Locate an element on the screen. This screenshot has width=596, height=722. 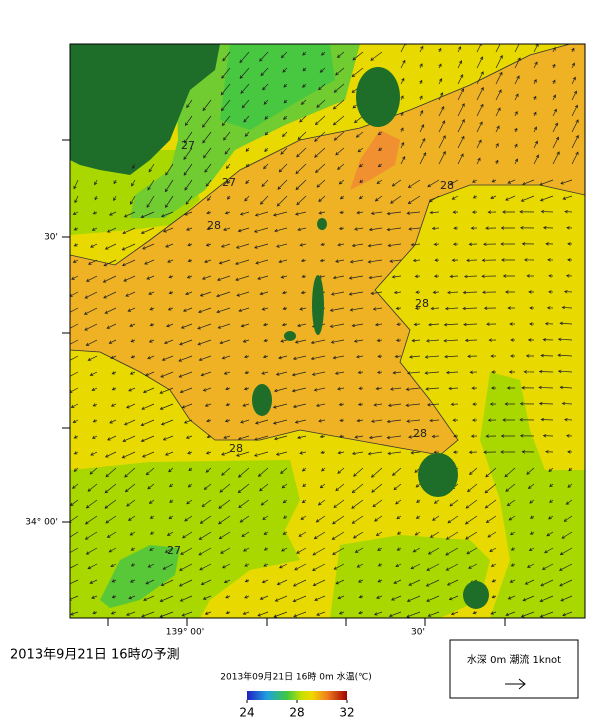
legend-text: 水深 0m 潮流 1knot is located at coordinates (514, 659).